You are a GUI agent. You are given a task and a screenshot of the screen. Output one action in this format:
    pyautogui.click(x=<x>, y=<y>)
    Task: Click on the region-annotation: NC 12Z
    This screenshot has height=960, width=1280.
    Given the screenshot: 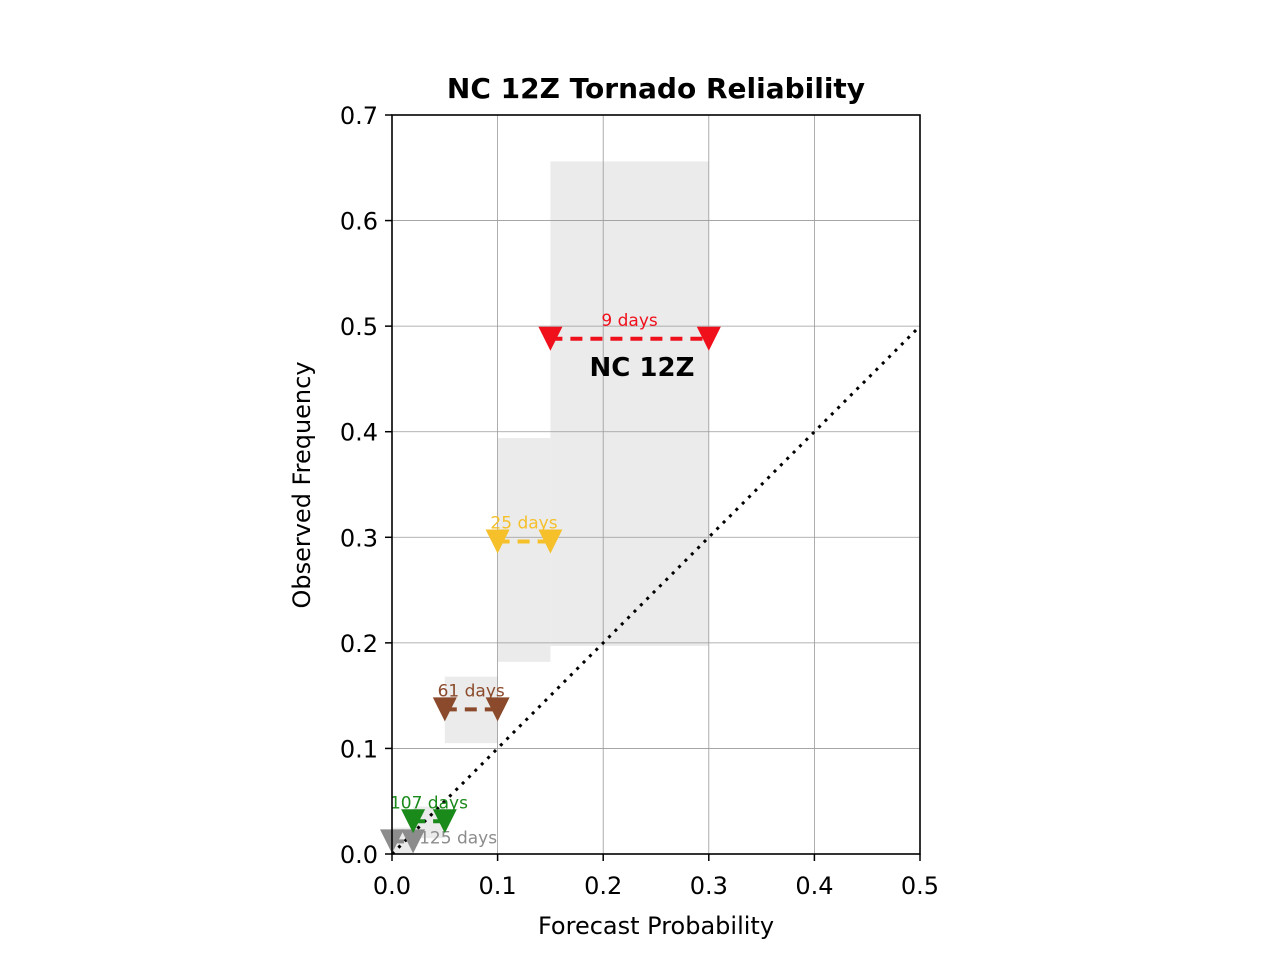 What is the action you would take?
    pyautogui.click(x=642, y=368)
    